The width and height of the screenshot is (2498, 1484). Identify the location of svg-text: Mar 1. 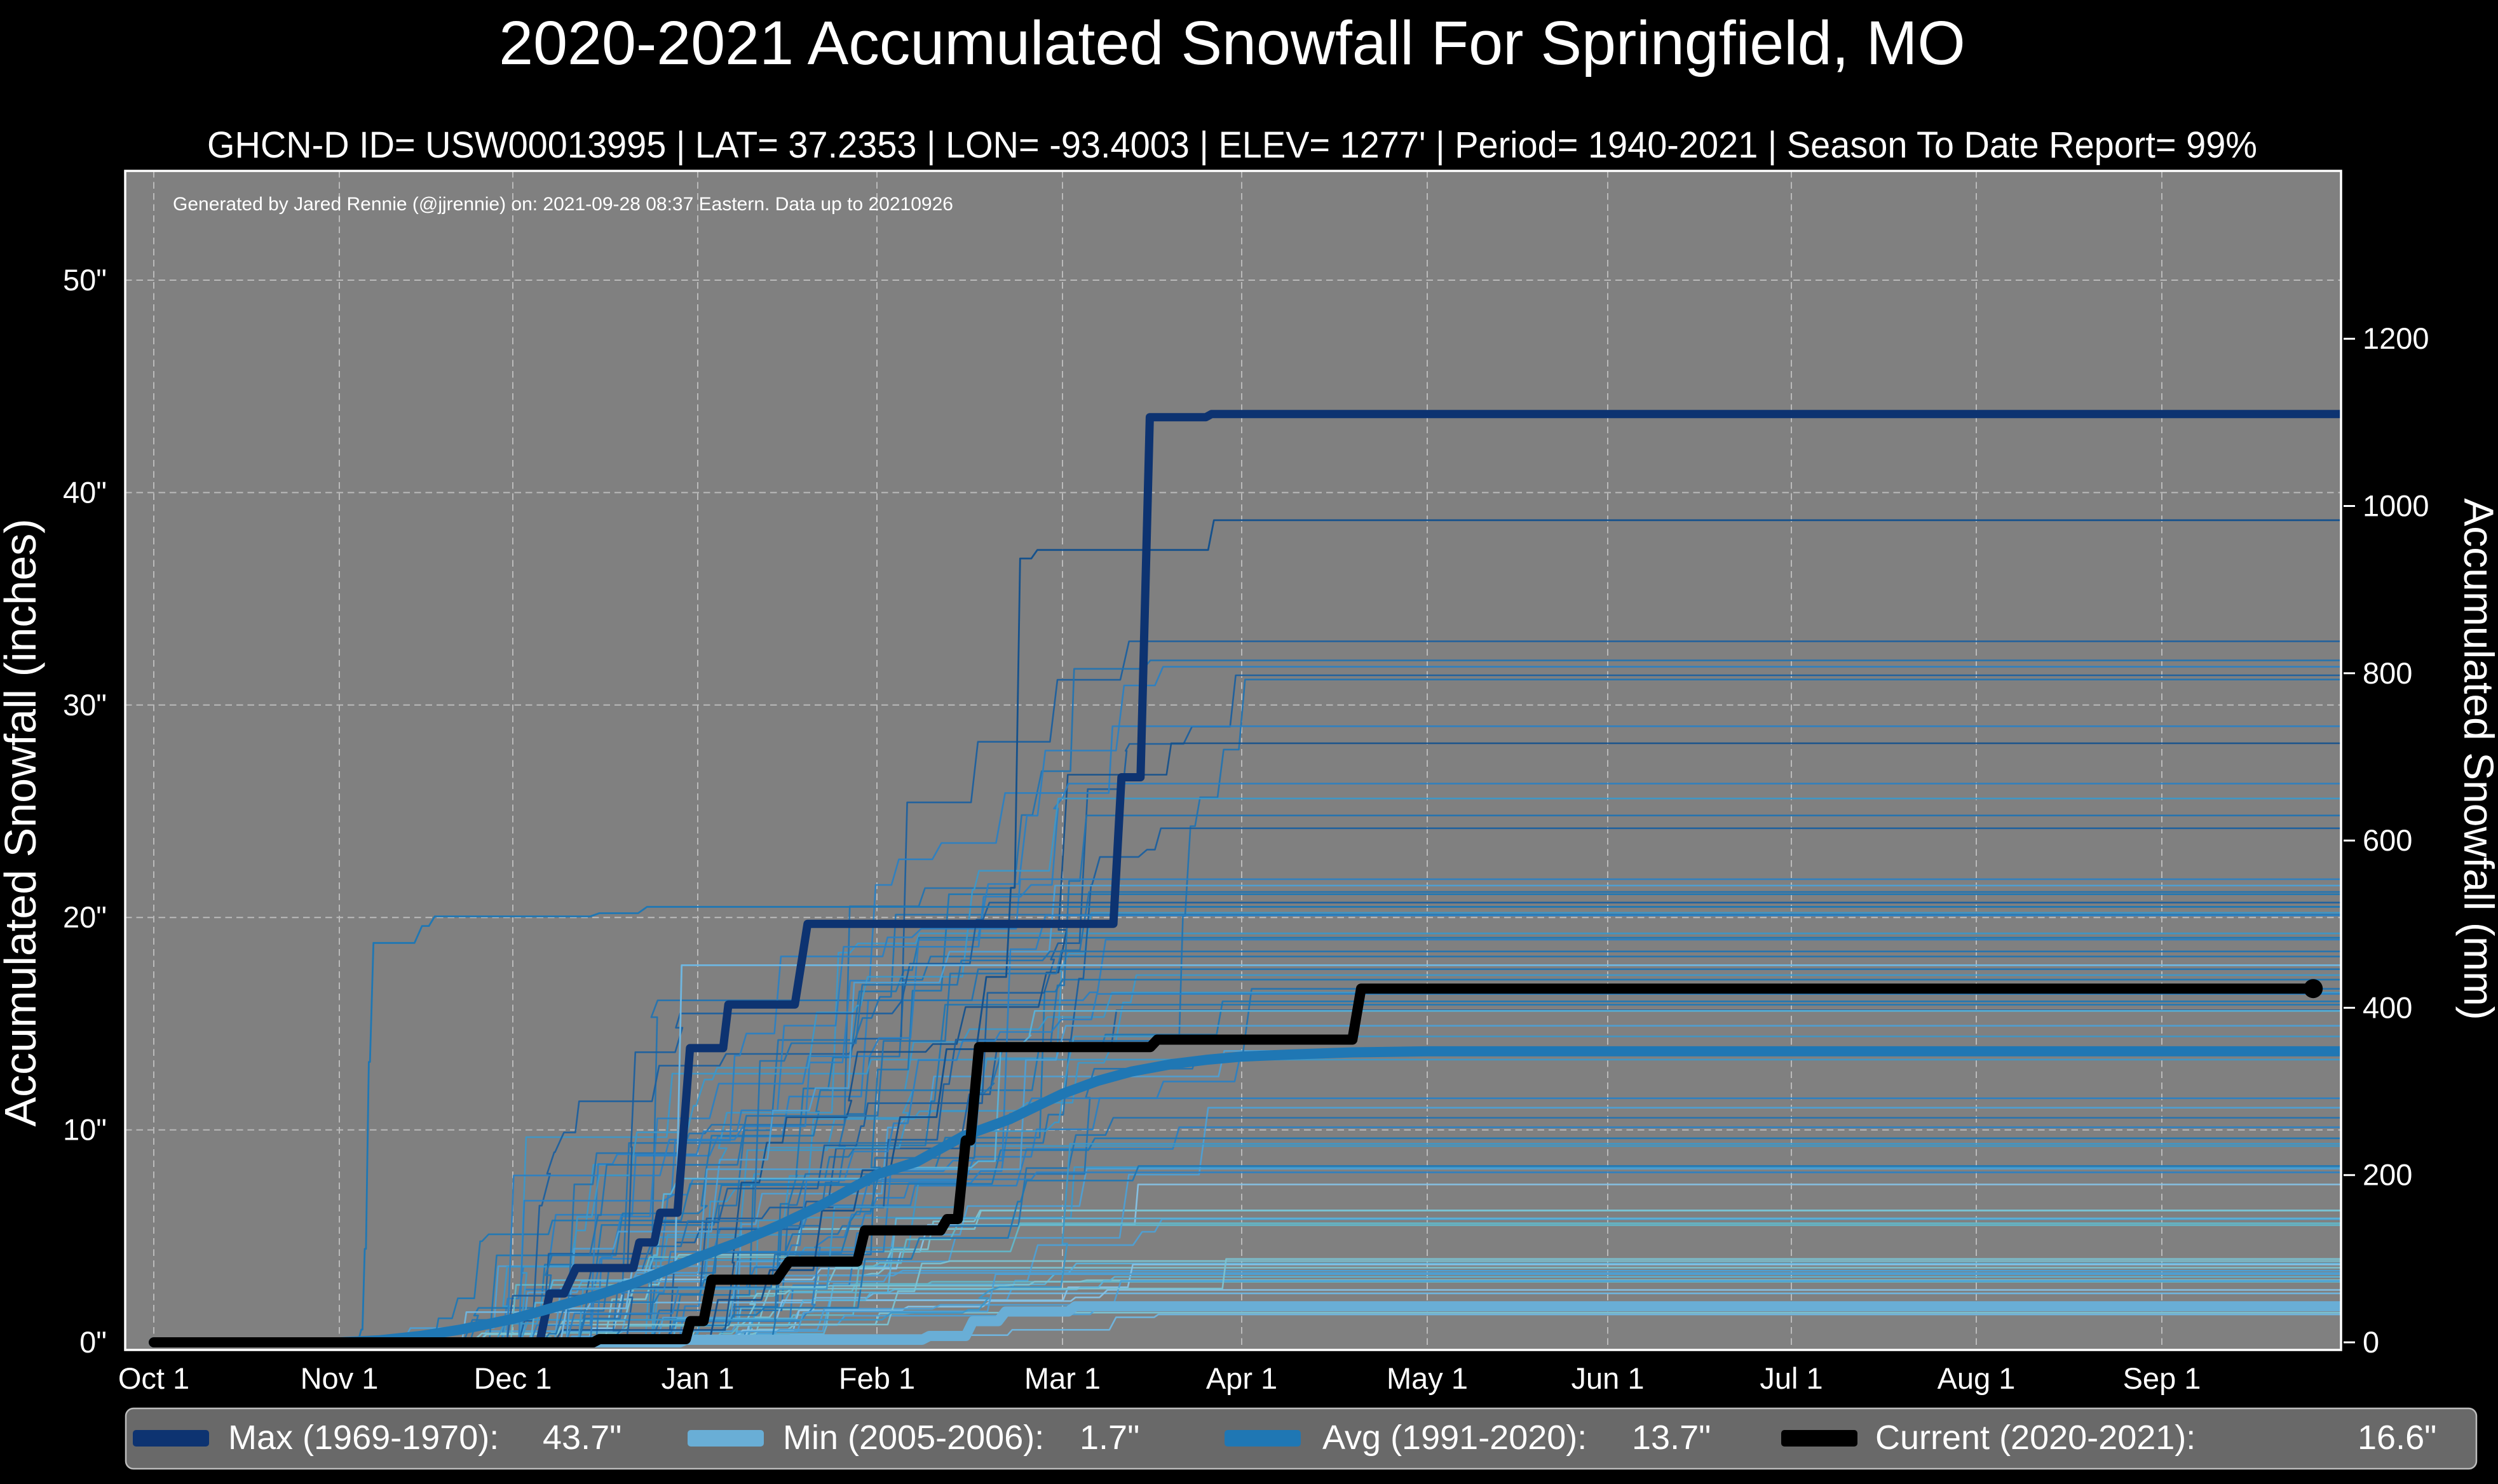
(1062, 1378).